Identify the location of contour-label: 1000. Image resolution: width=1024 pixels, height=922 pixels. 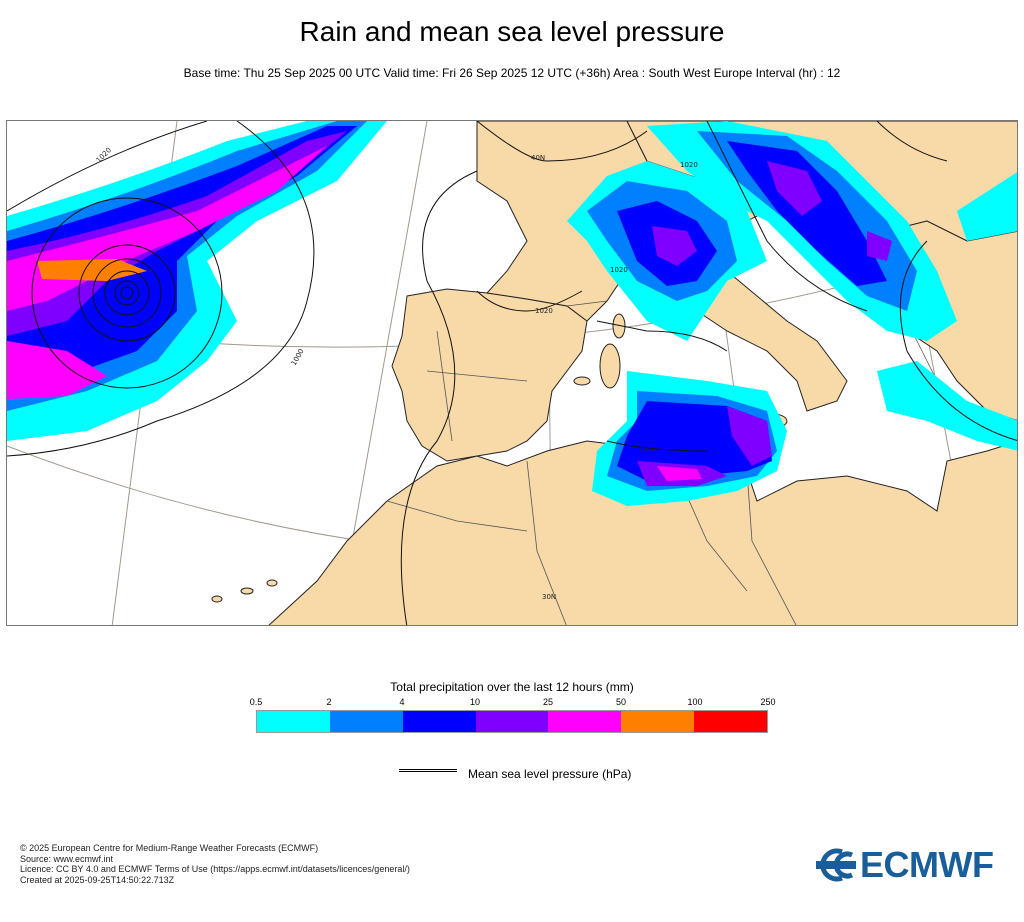
(298, 357).